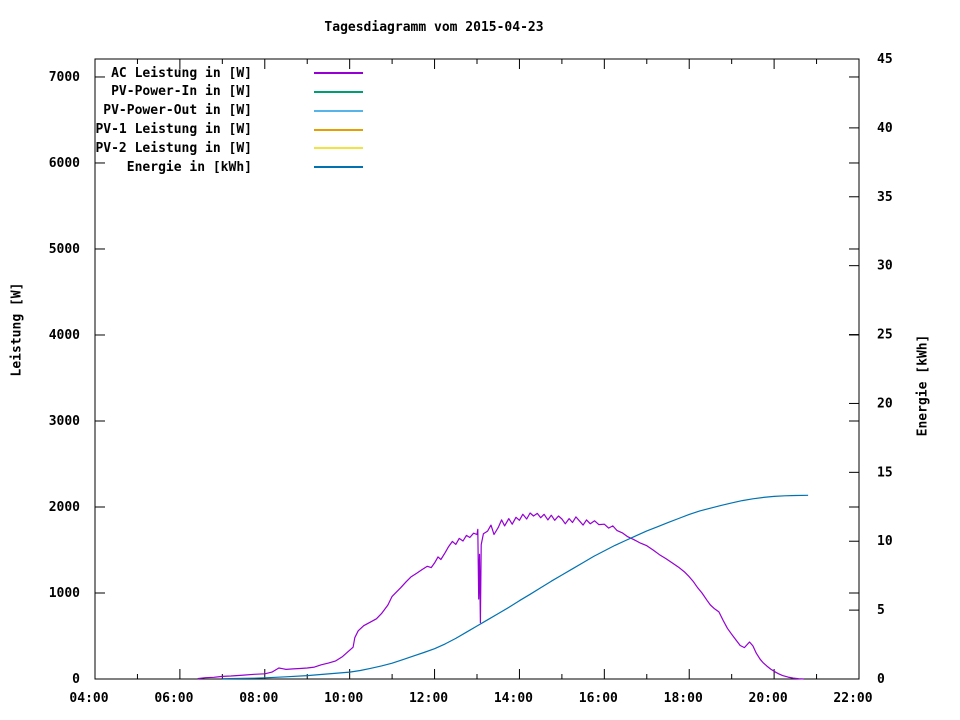 The image size is (960, 720). I want to click on x-tick-label: 14:00, so click(513, 698).